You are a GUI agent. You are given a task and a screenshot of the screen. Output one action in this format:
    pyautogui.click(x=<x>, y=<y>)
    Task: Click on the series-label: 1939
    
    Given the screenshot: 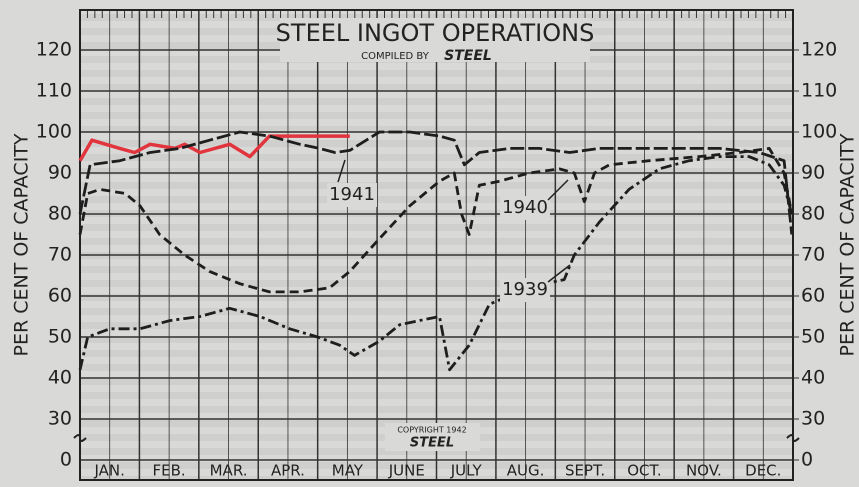 What is the action you would take?
    pyautogui.click(x=525, y=289)
    